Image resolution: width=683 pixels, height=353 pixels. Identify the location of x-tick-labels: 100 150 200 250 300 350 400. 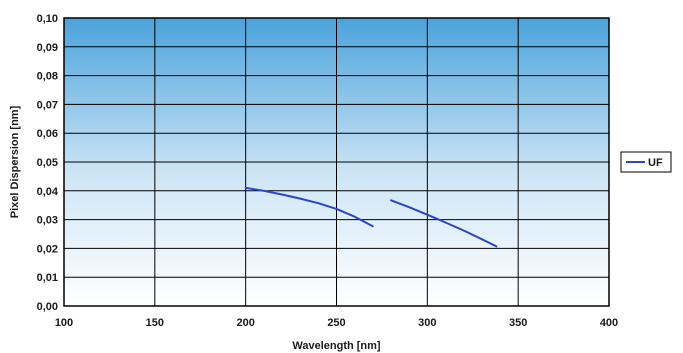
(336, 323).